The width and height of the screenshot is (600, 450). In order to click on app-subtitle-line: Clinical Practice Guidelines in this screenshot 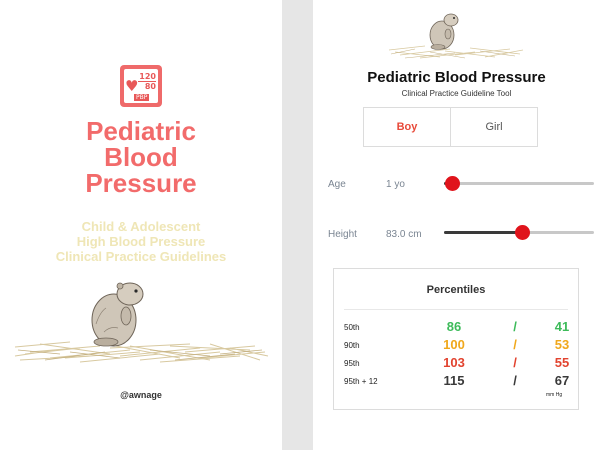, I will do `click(141, 256)`.